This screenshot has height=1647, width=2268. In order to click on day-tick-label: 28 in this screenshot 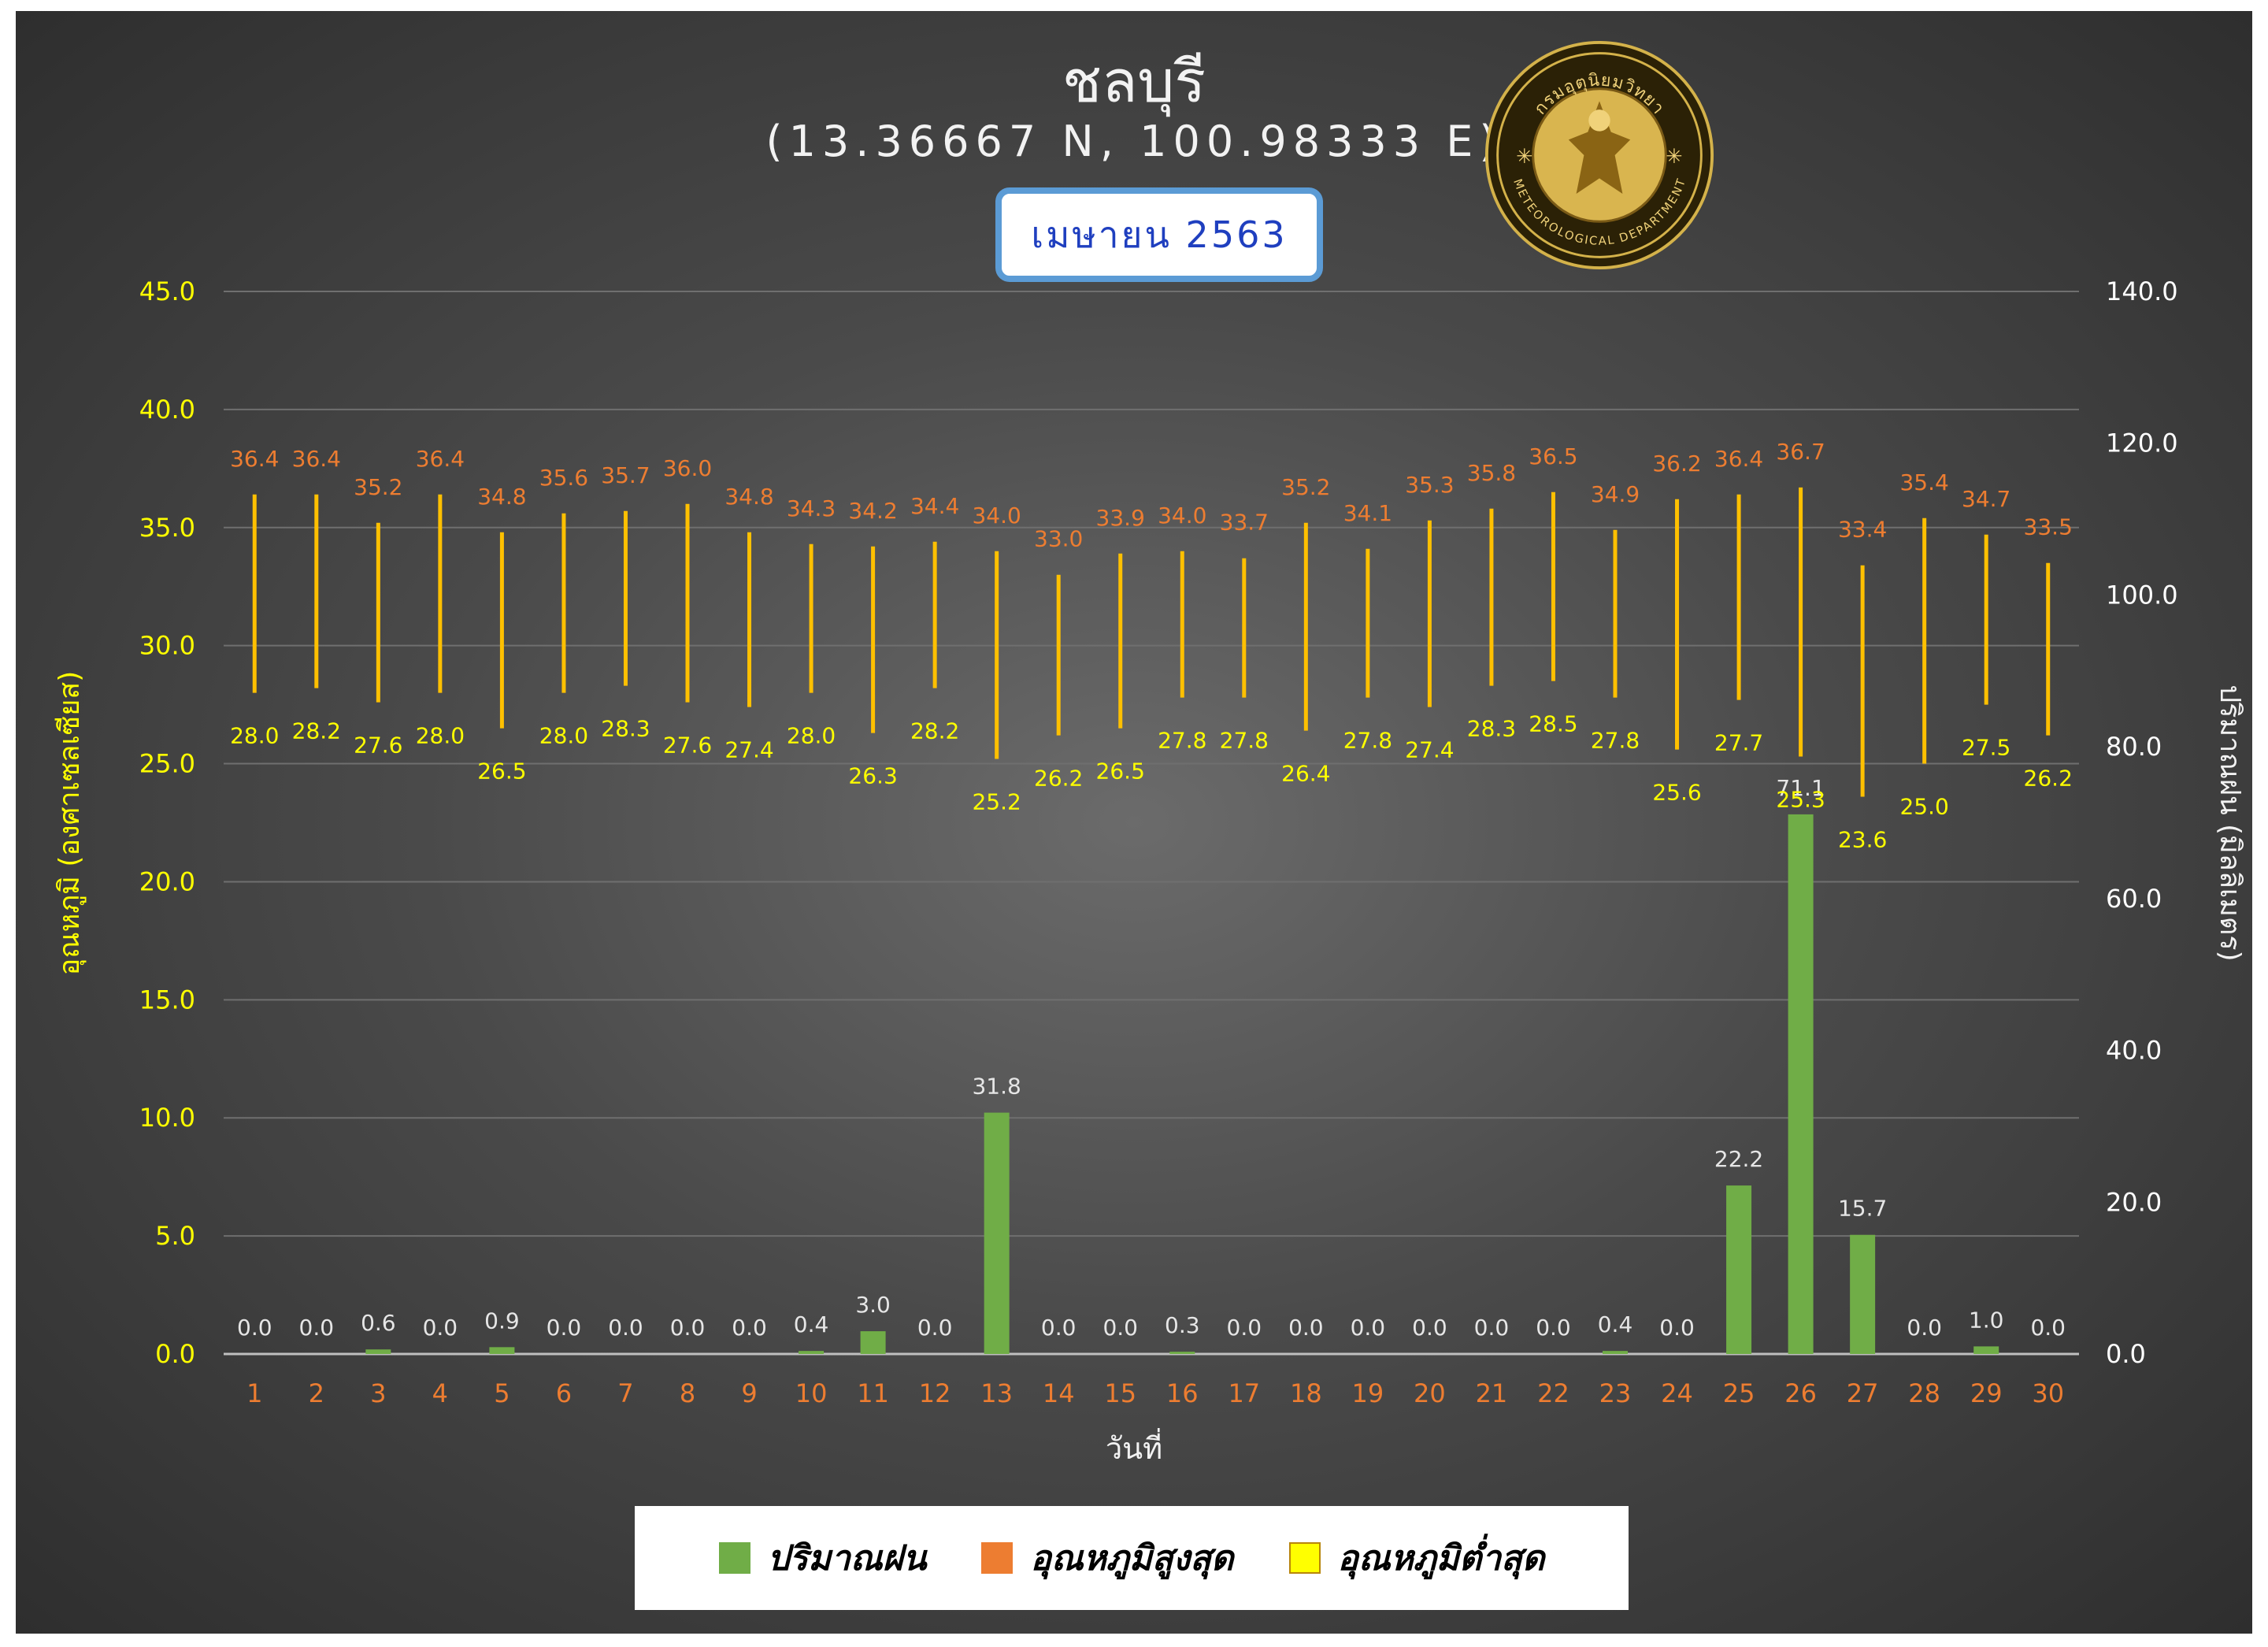, I will do `click(1924, 1393)`.